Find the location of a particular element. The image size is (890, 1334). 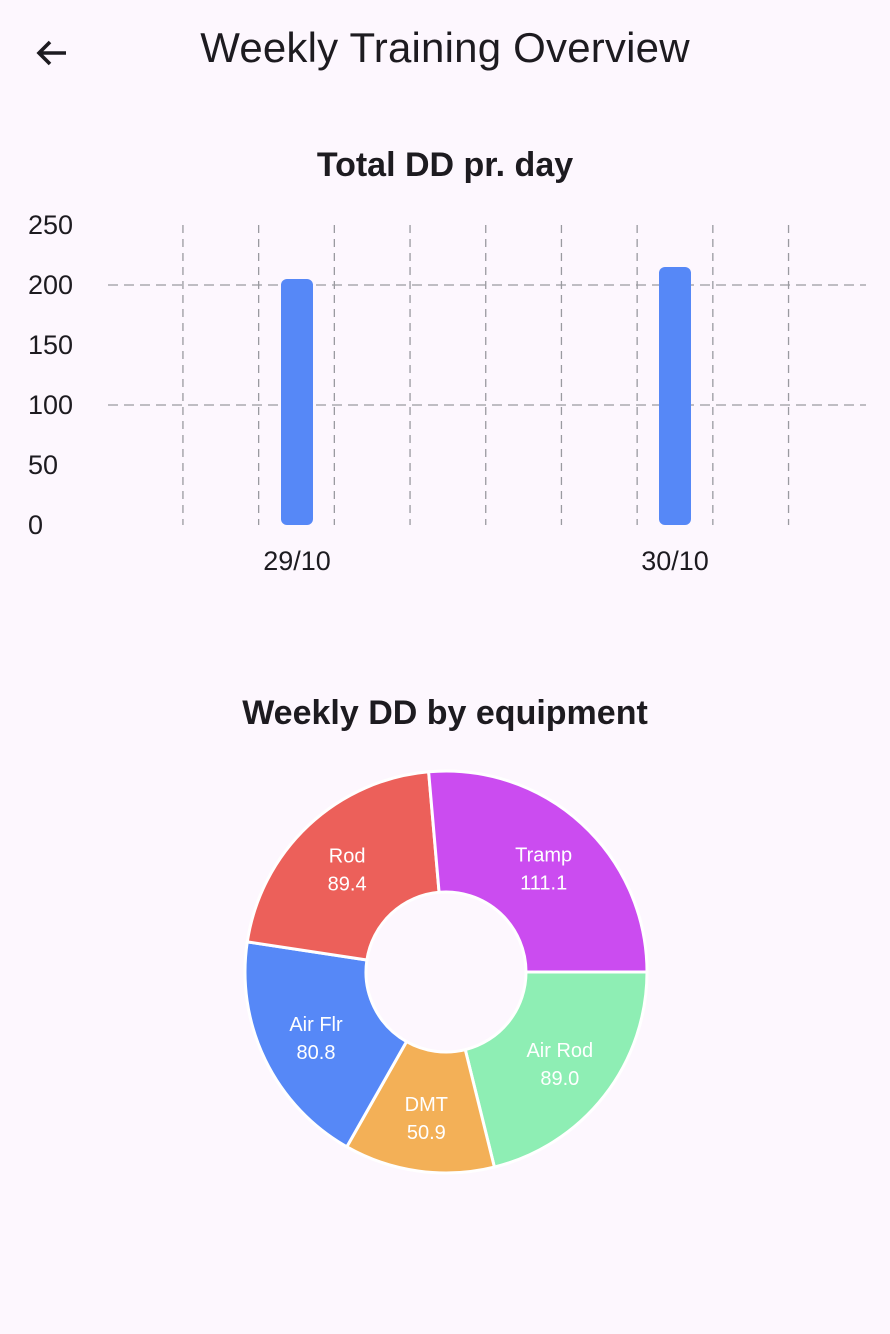

y-tick-label: 0 is located at coordinates (35, 525).